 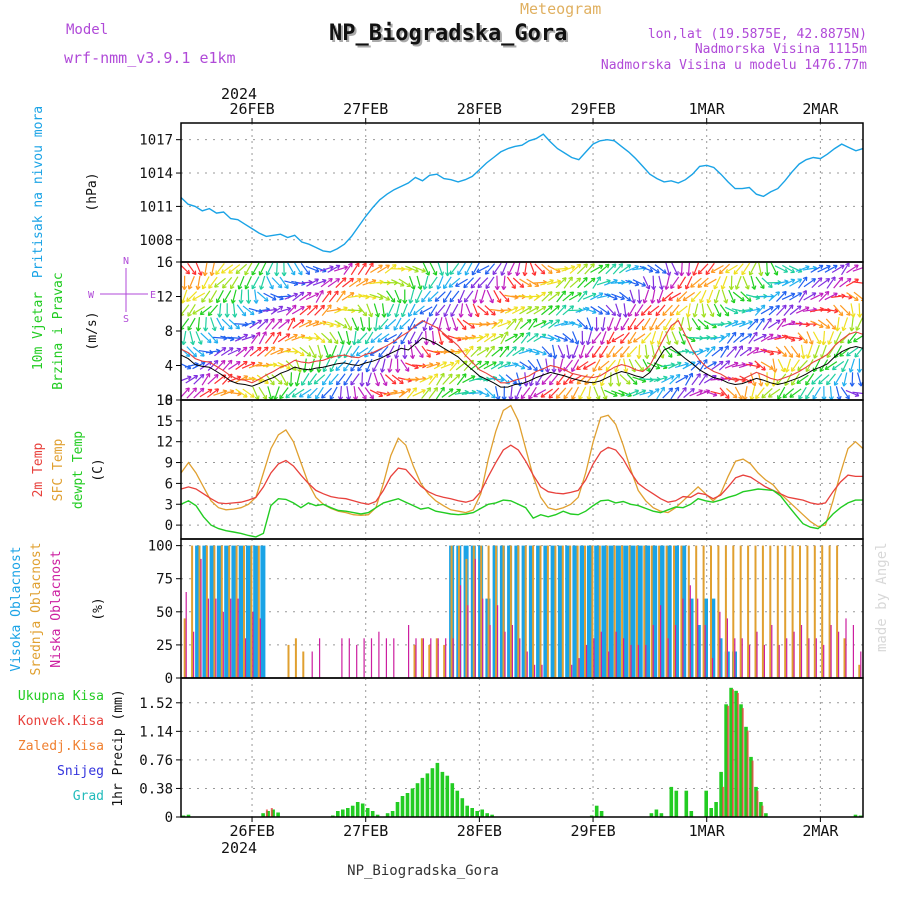 I want to click on y-tick-label: 1.52, so click(x=156, y=704).